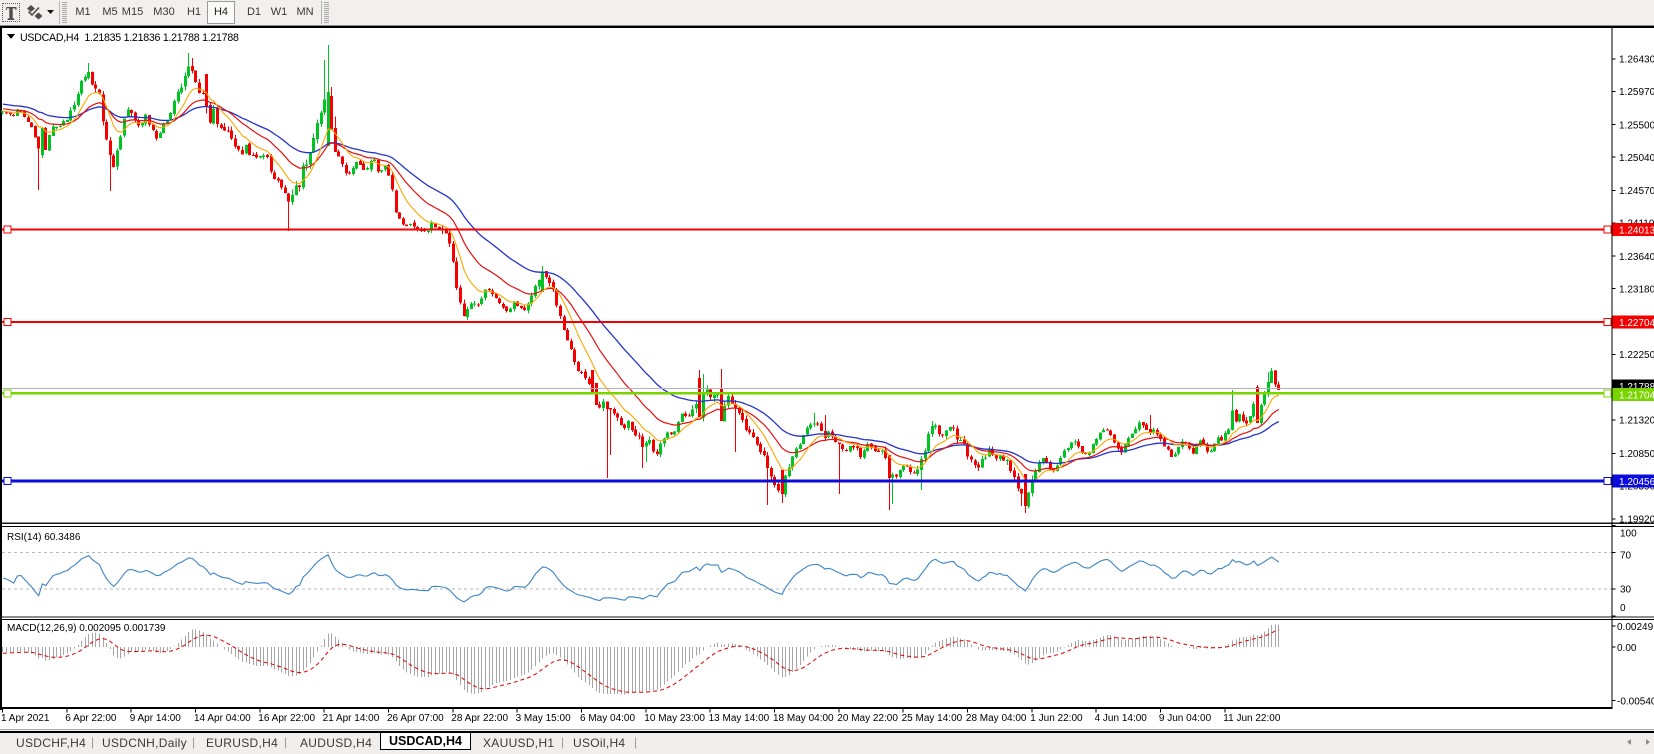  What do you see at coordinates (286, 718) in the screenshot?
I see `svg-text: 16 Apr 22:00` at bounding box center [286, 718].